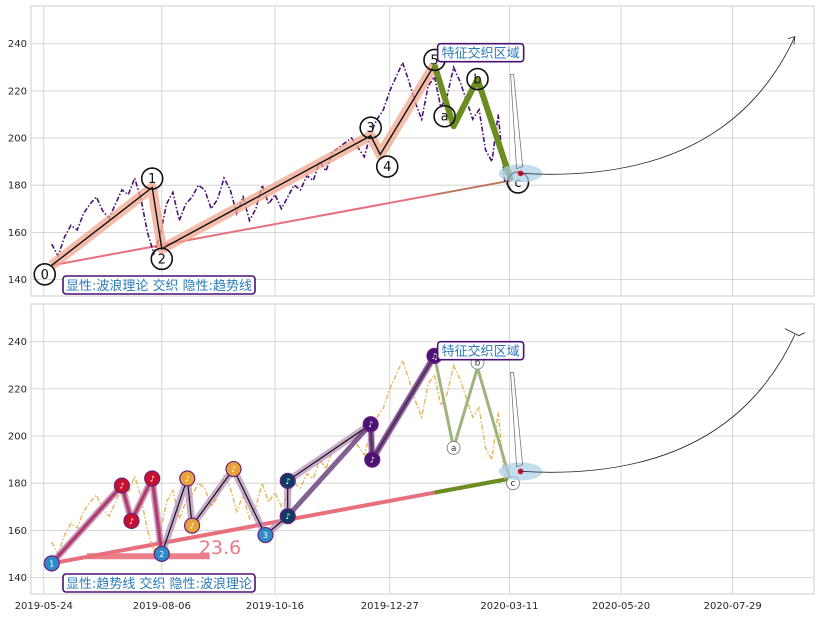  I want to click on x-tick-label: 2020-05-20, so click(621, 606).